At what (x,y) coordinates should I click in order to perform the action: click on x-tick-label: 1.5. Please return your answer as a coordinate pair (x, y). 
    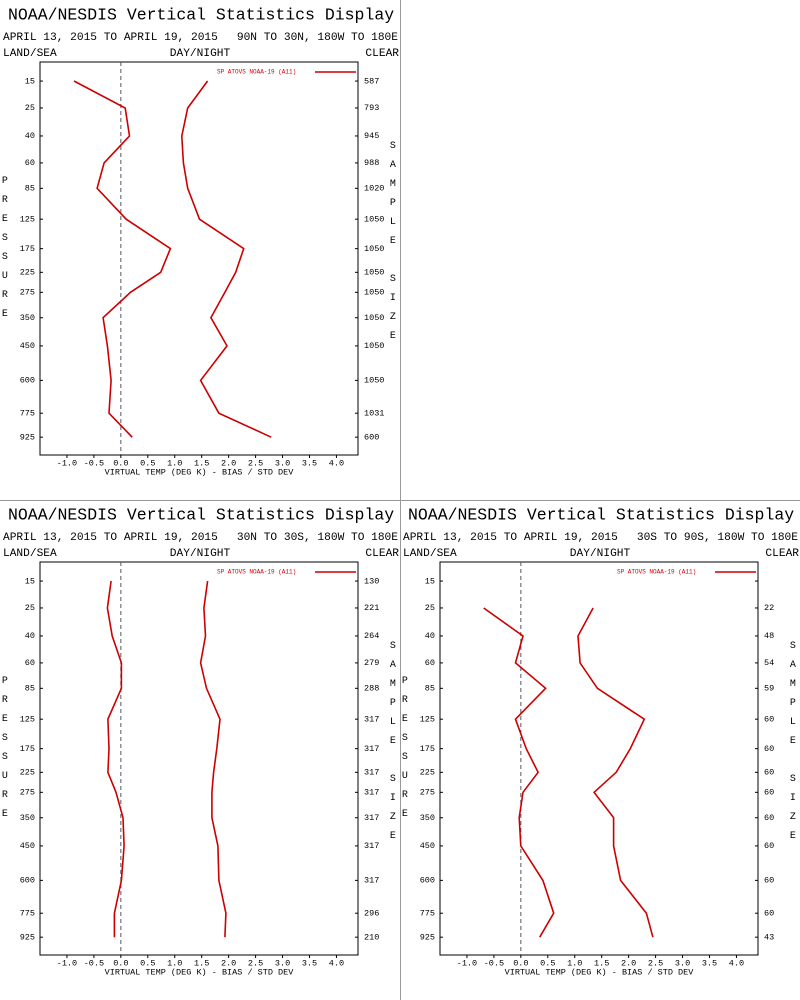
    Looking at the image, I should click on (601, 963).